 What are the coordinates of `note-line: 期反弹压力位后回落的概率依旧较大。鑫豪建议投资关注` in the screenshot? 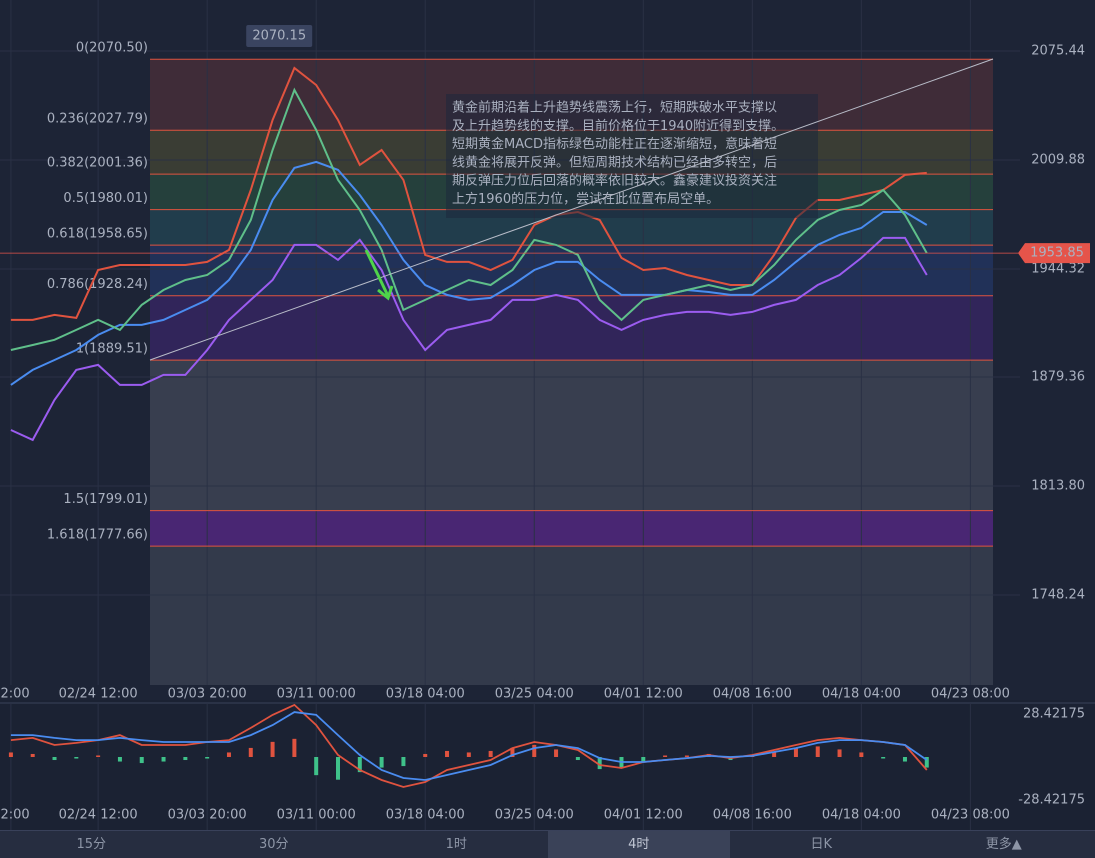 It's located at (614, 181).